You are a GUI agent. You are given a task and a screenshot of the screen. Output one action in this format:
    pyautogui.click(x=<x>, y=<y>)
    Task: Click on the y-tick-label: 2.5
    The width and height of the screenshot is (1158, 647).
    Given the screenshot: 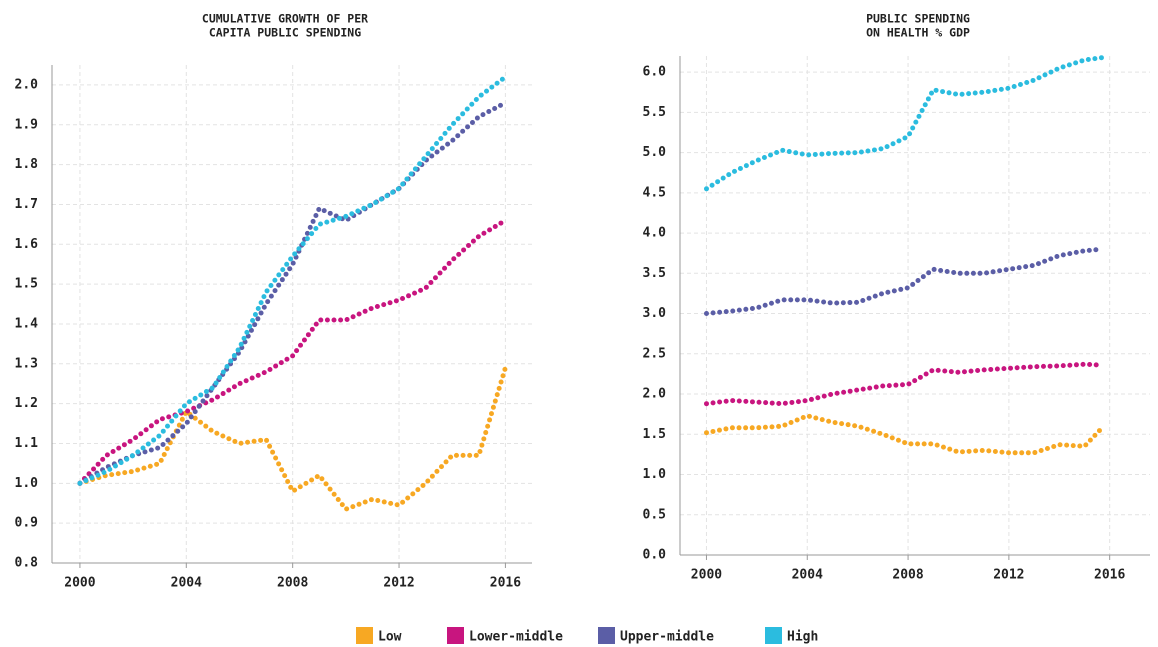 What is the action you would take?
    pyautogui.click(x=654, y=353)
    